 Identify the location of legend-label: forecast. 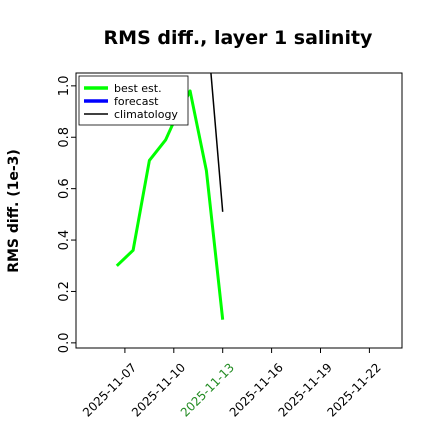
(136, 101).